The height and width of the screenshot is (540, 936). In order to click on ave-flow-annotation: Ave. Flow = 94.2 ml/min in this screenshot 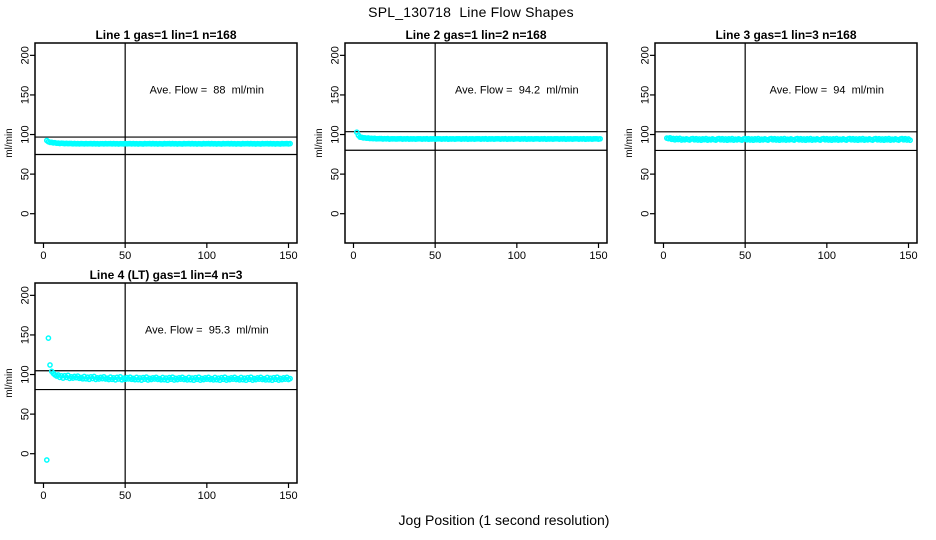, I will do `click(517, 90)`.